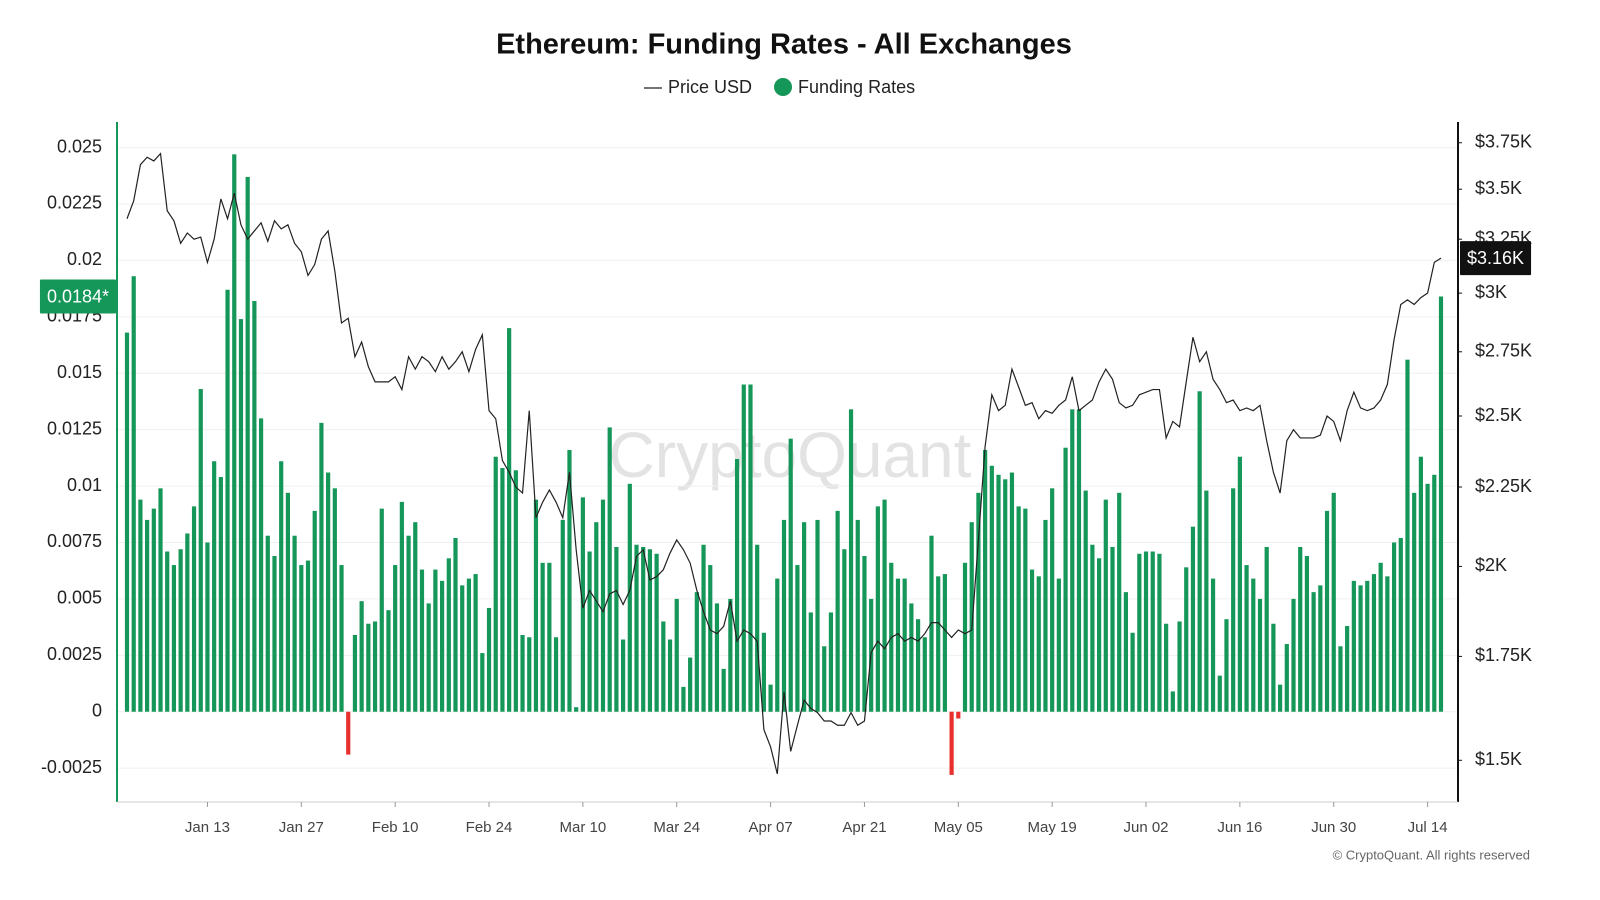  Describe the element at coordinates (784, 45) in the screenshot. I see `chart-title: Ethereum: Funding Rates - All Exchanges` at that location.